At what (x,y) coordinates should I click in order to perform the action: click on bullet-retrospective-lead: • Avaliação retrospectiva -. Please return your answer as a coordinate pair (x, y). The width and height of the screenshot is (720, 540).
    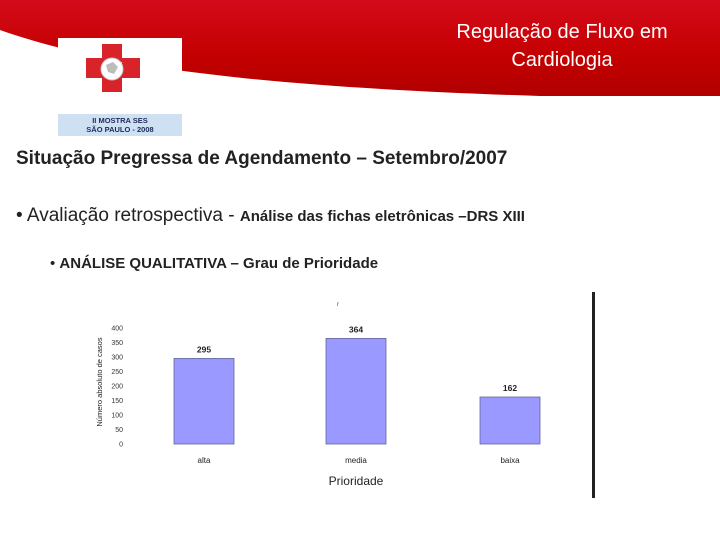
    Looking at the image, I should click on (128, 215).